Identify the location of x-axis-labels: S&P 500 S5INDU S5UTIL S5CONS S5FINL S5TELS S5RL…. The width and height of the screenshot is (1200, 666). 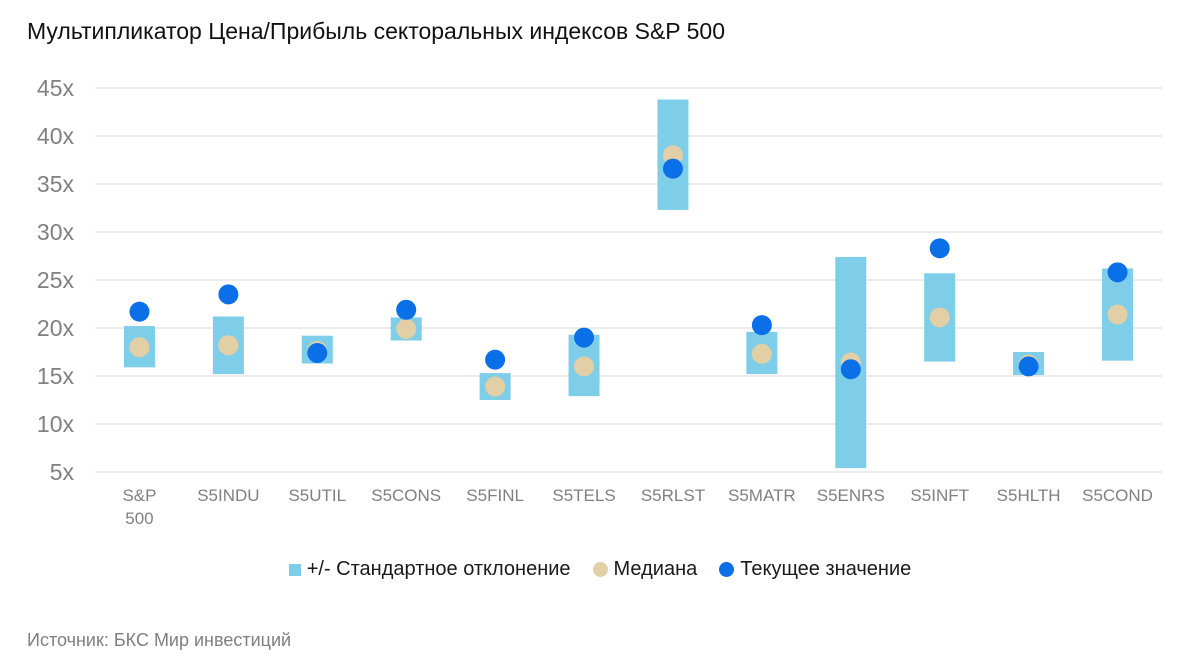
(637, 507).